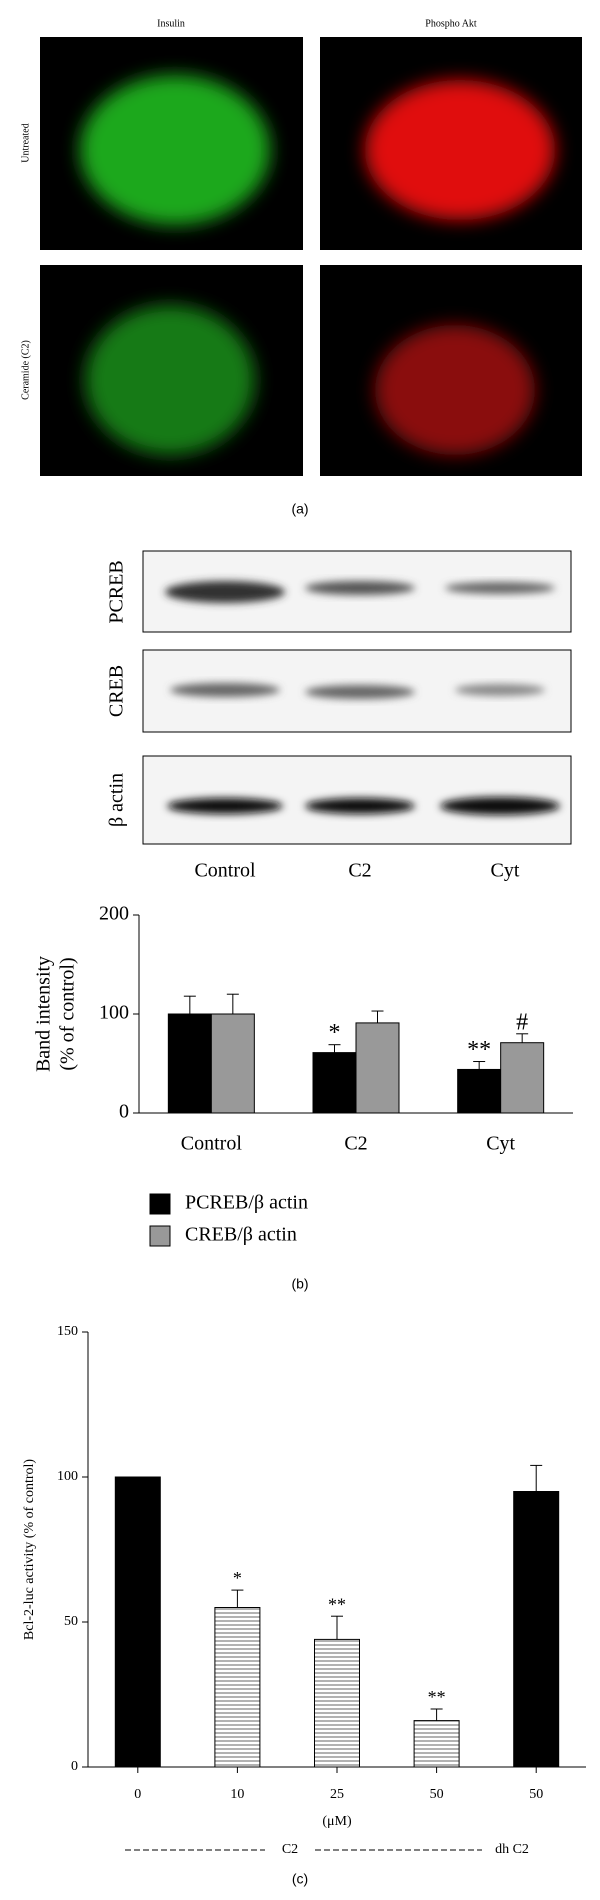 The image size is (600, 1900). What do you see at coordinates (225, 871) in the screenshot?
I see `lane-label: Control` at bounding box center [225, 871].